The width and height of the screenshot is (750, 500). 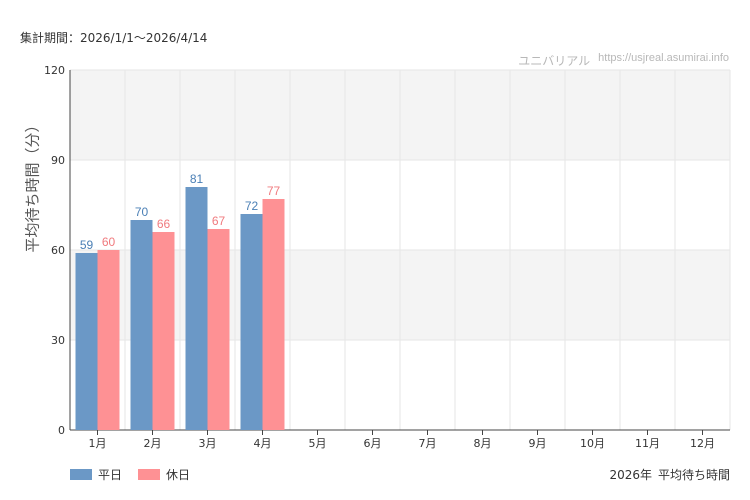 I want to click on legend-swatch-holiday, so click(x=149, y=474).